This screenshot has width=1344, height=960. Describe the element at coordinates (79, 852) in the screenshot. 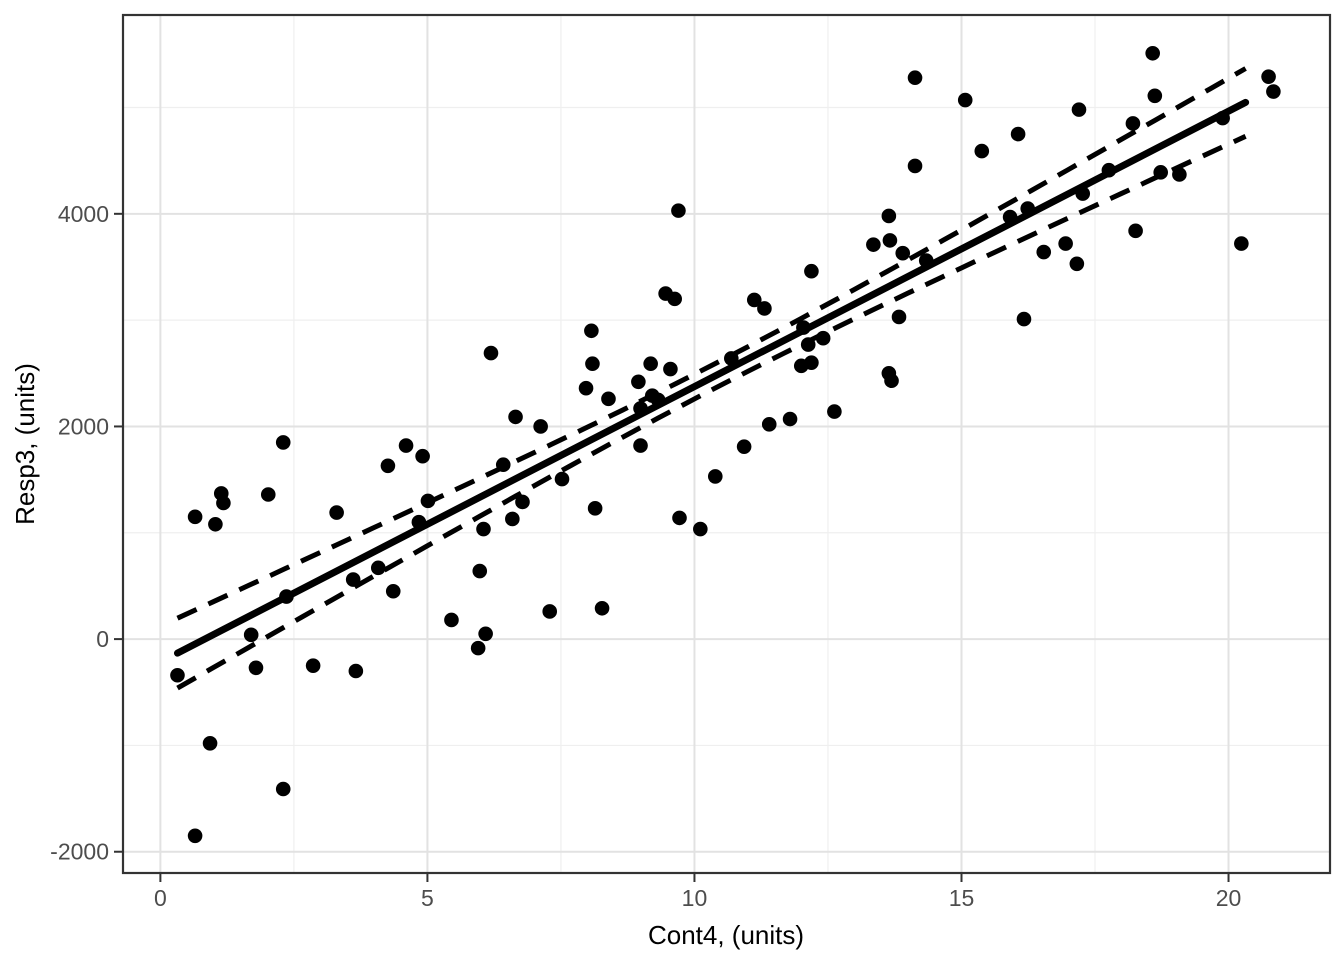

I see `y-tick-label: -2000` at that location.